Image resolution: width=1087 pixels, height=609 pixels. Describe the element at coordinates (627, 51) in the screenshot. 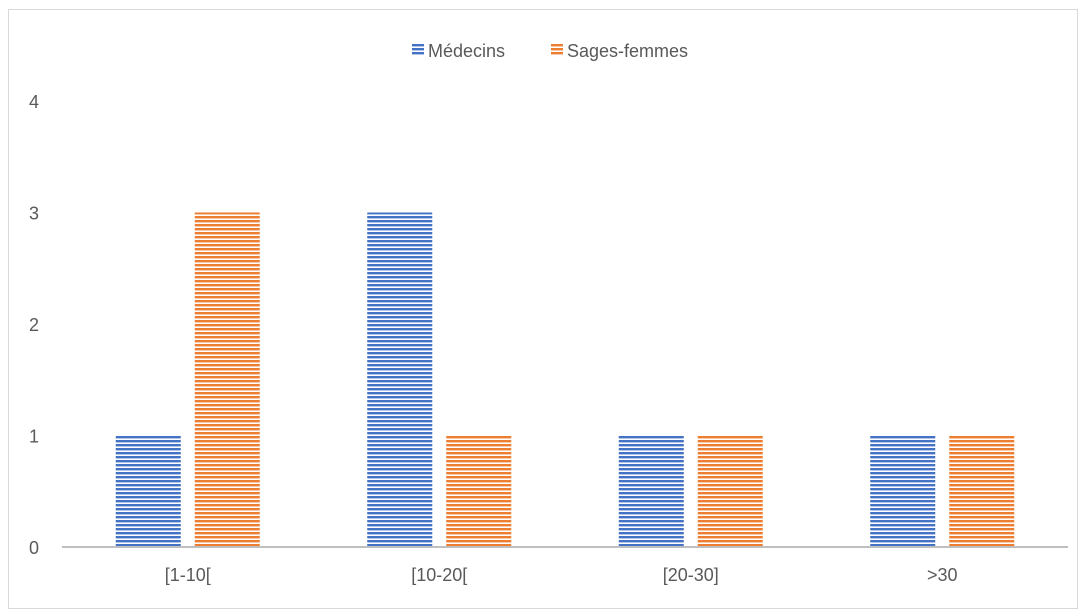

I see `legend-label-sages-femmes: Sages-femmes` at that location.